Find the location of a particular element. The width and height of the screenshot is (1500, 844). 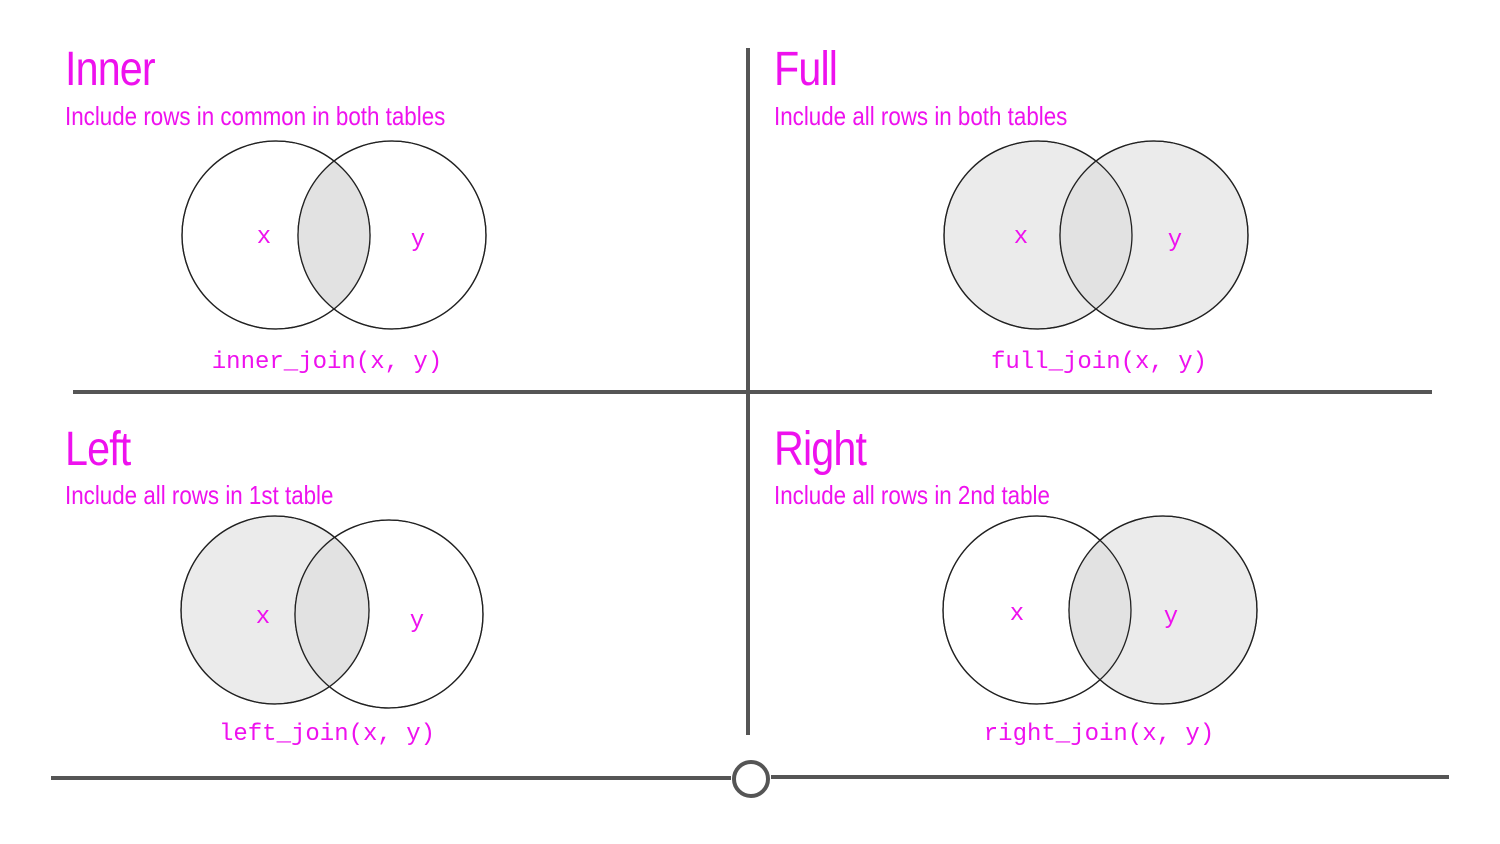

inner-function: inner_join(x, y) is located at coordinates (327, 362).